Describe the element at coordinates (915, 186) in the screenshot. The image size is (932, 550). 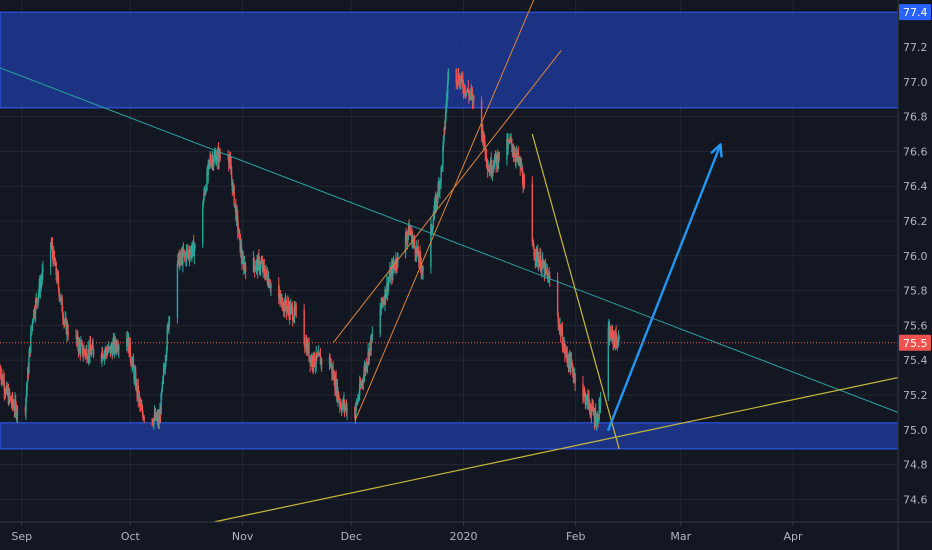
I see `y-tick-label: 76.4` at that location.